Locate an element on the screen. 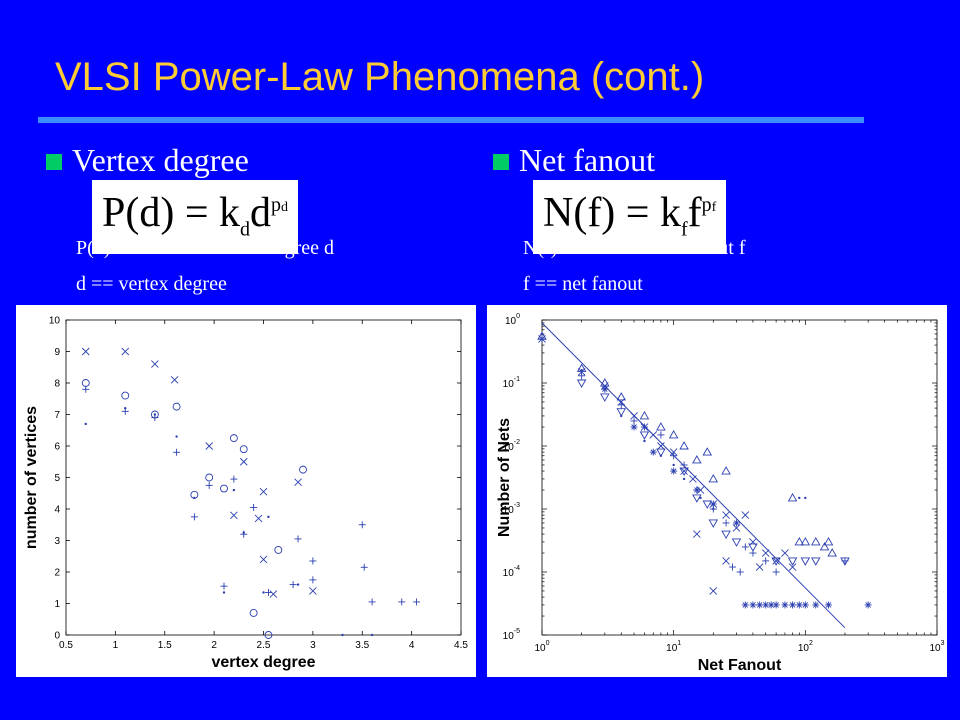 Image resolution: width=960 pixels, height=720 pixels. data-point-triangle-down-shape is located at coordinates (753, 547).